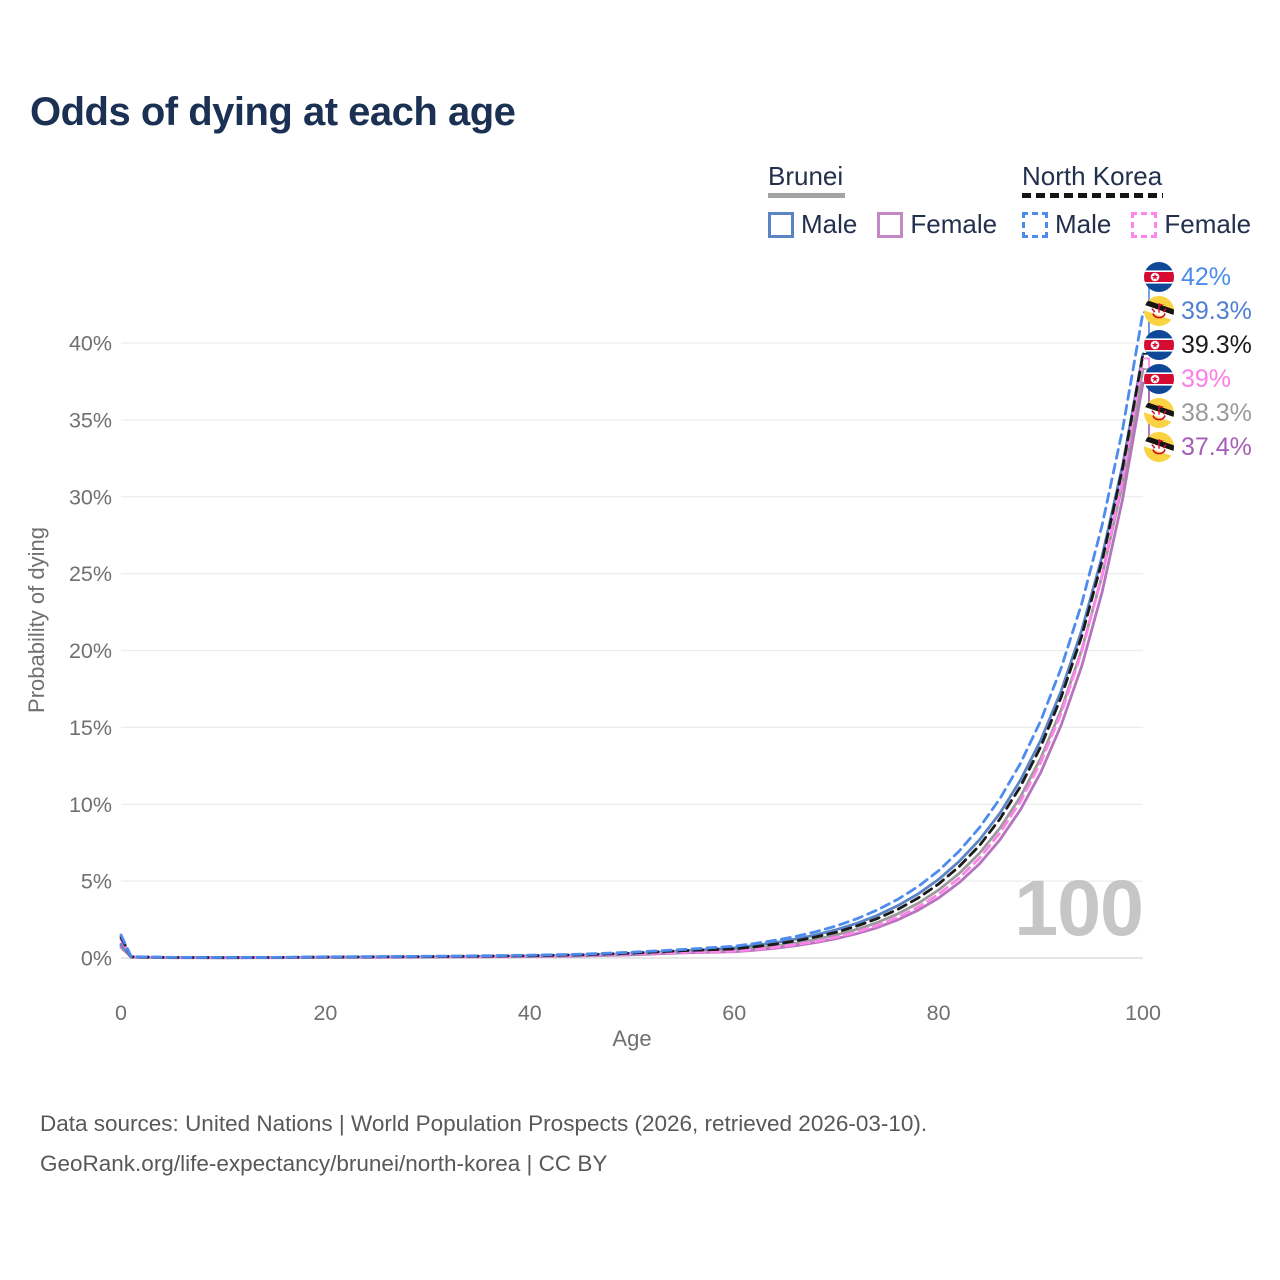 The image size is (1280, 1280). What do you see at coordinates (36, 620) in the screenshot?
I see `y-axis-title: Probability of dying` at bounding box center [36, 620].